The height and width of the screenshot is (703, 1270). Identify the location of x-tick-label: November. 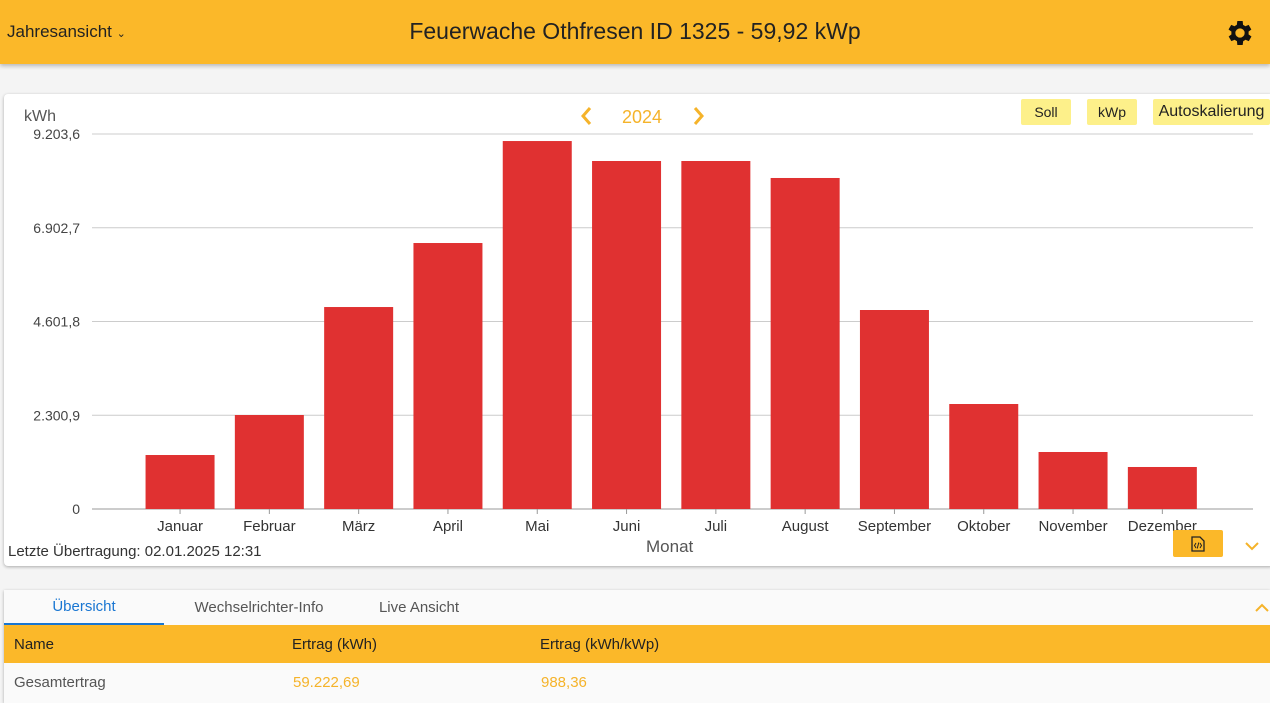
(1072, 526).